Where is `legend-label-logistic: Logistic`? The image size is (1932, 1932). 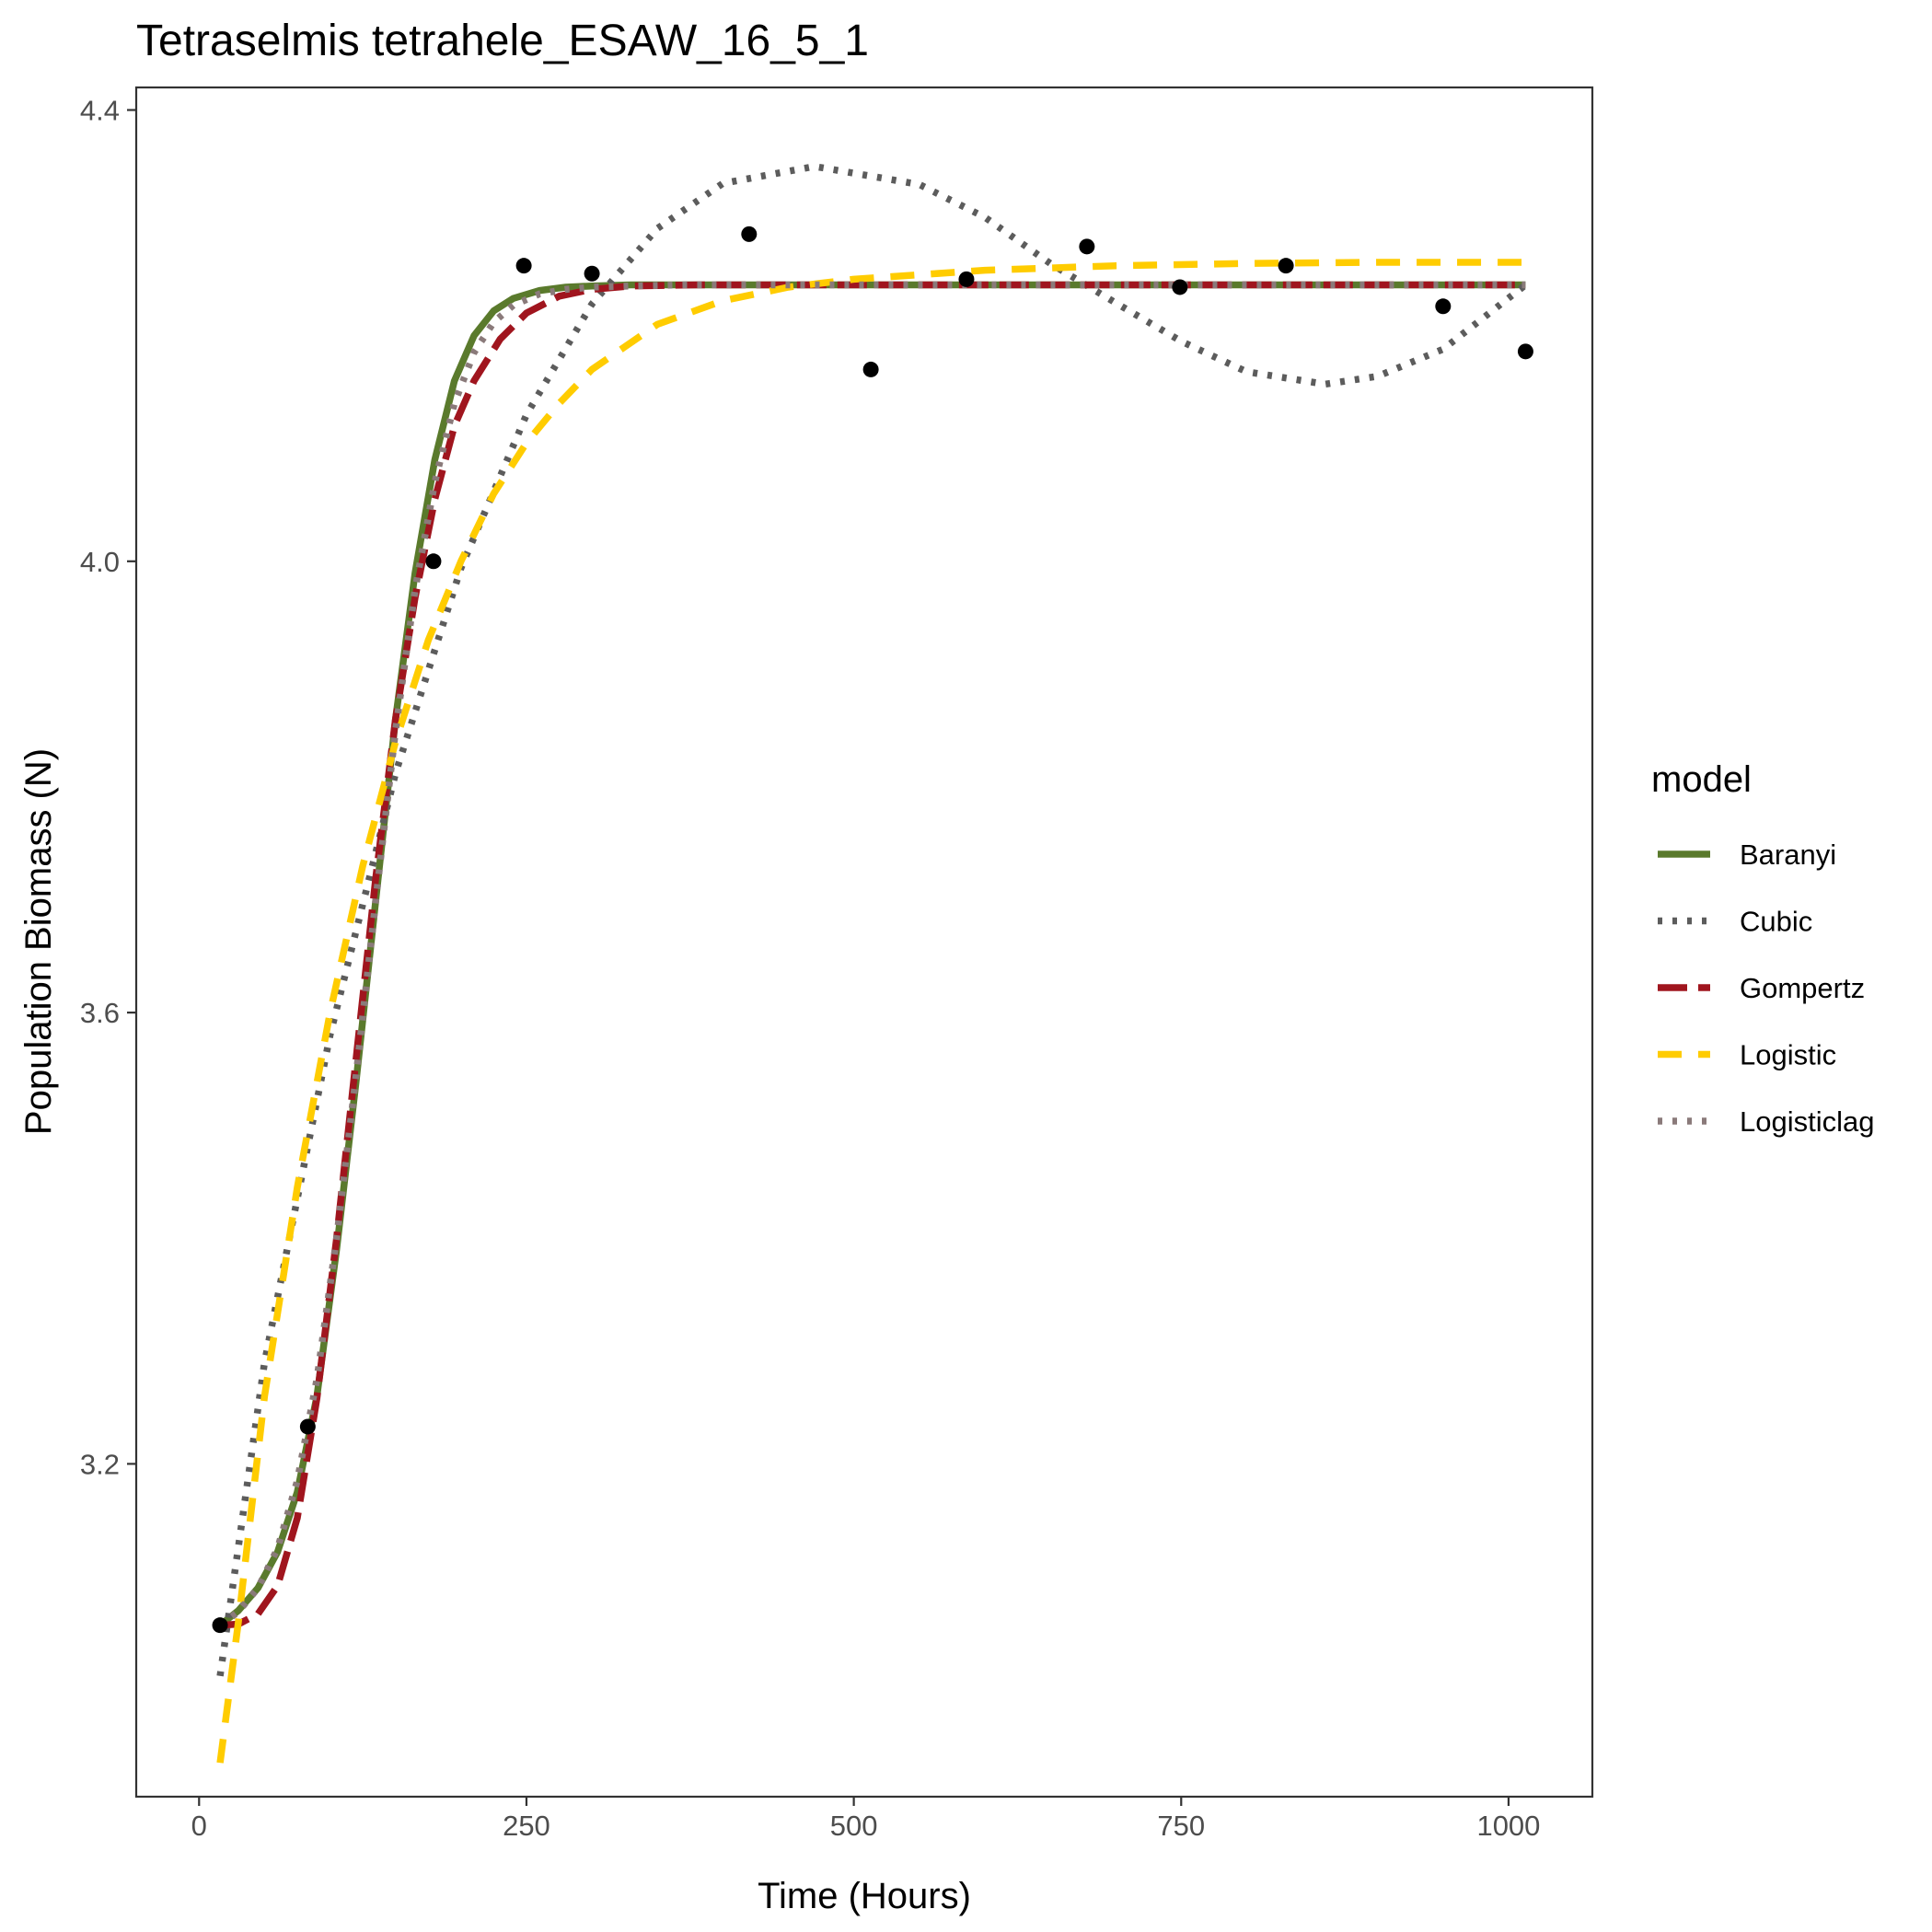 legend-label-logistic: Logistic is located at coordinates (1788, 1055).